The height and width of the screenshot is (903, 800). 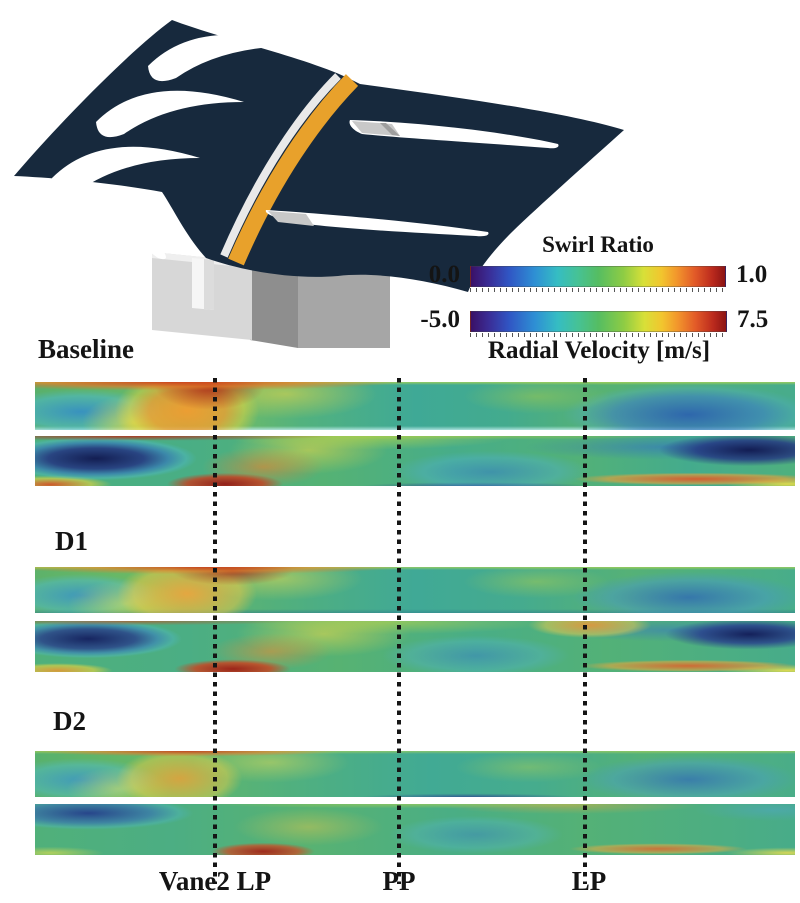 I want to click on station-label-lp: LP, so click(x=589, y=881).